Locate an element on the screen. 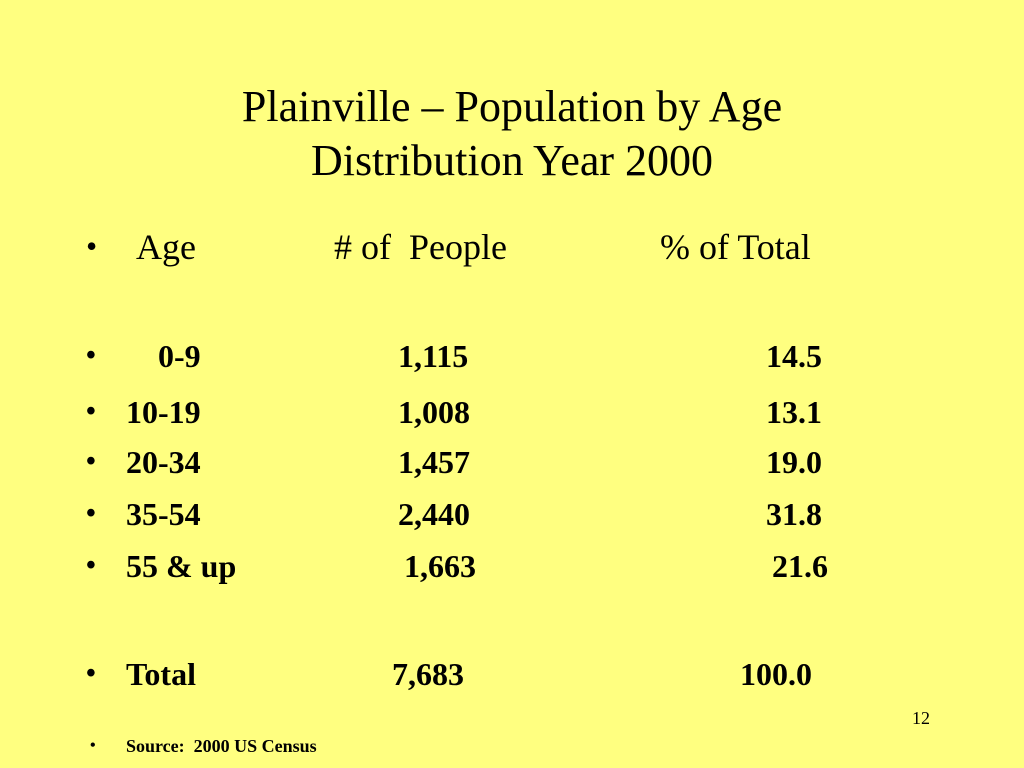  table-row: • 35-54 2,440 31.8 is located at coordinates (512, 520).